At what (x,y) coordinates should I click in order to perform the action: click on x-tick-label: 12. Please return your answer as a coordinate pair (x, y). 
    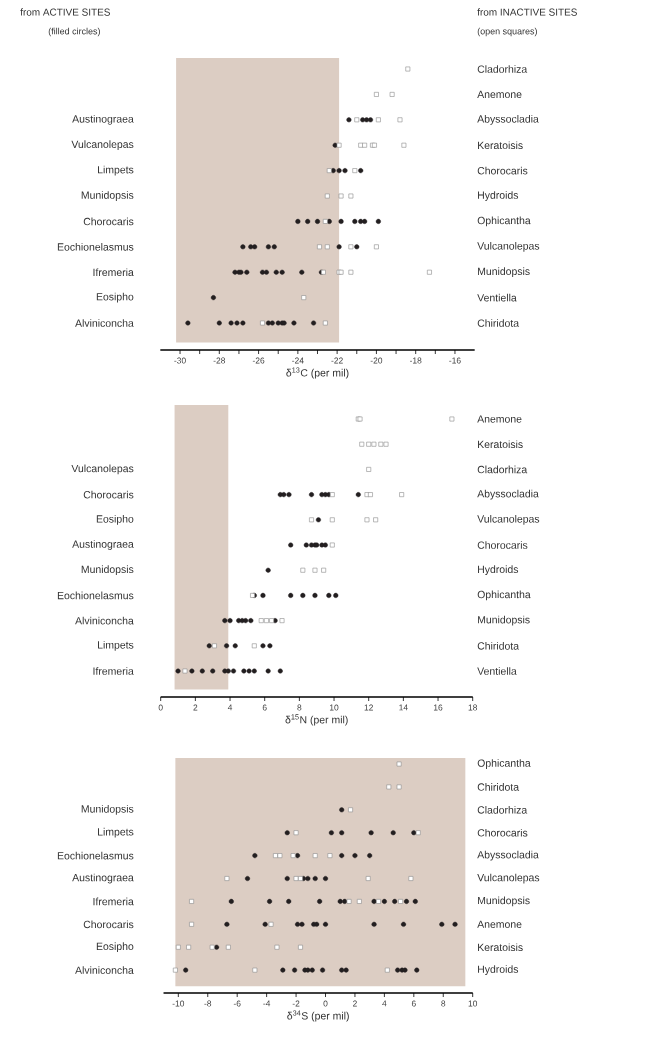
    Looking at the image, I should click on (368, 707).